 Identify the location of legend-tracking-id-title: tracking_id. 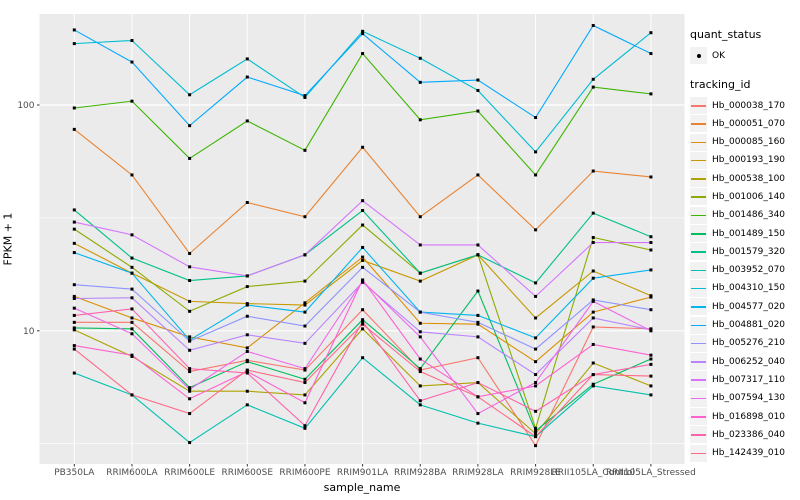
(720, 84).